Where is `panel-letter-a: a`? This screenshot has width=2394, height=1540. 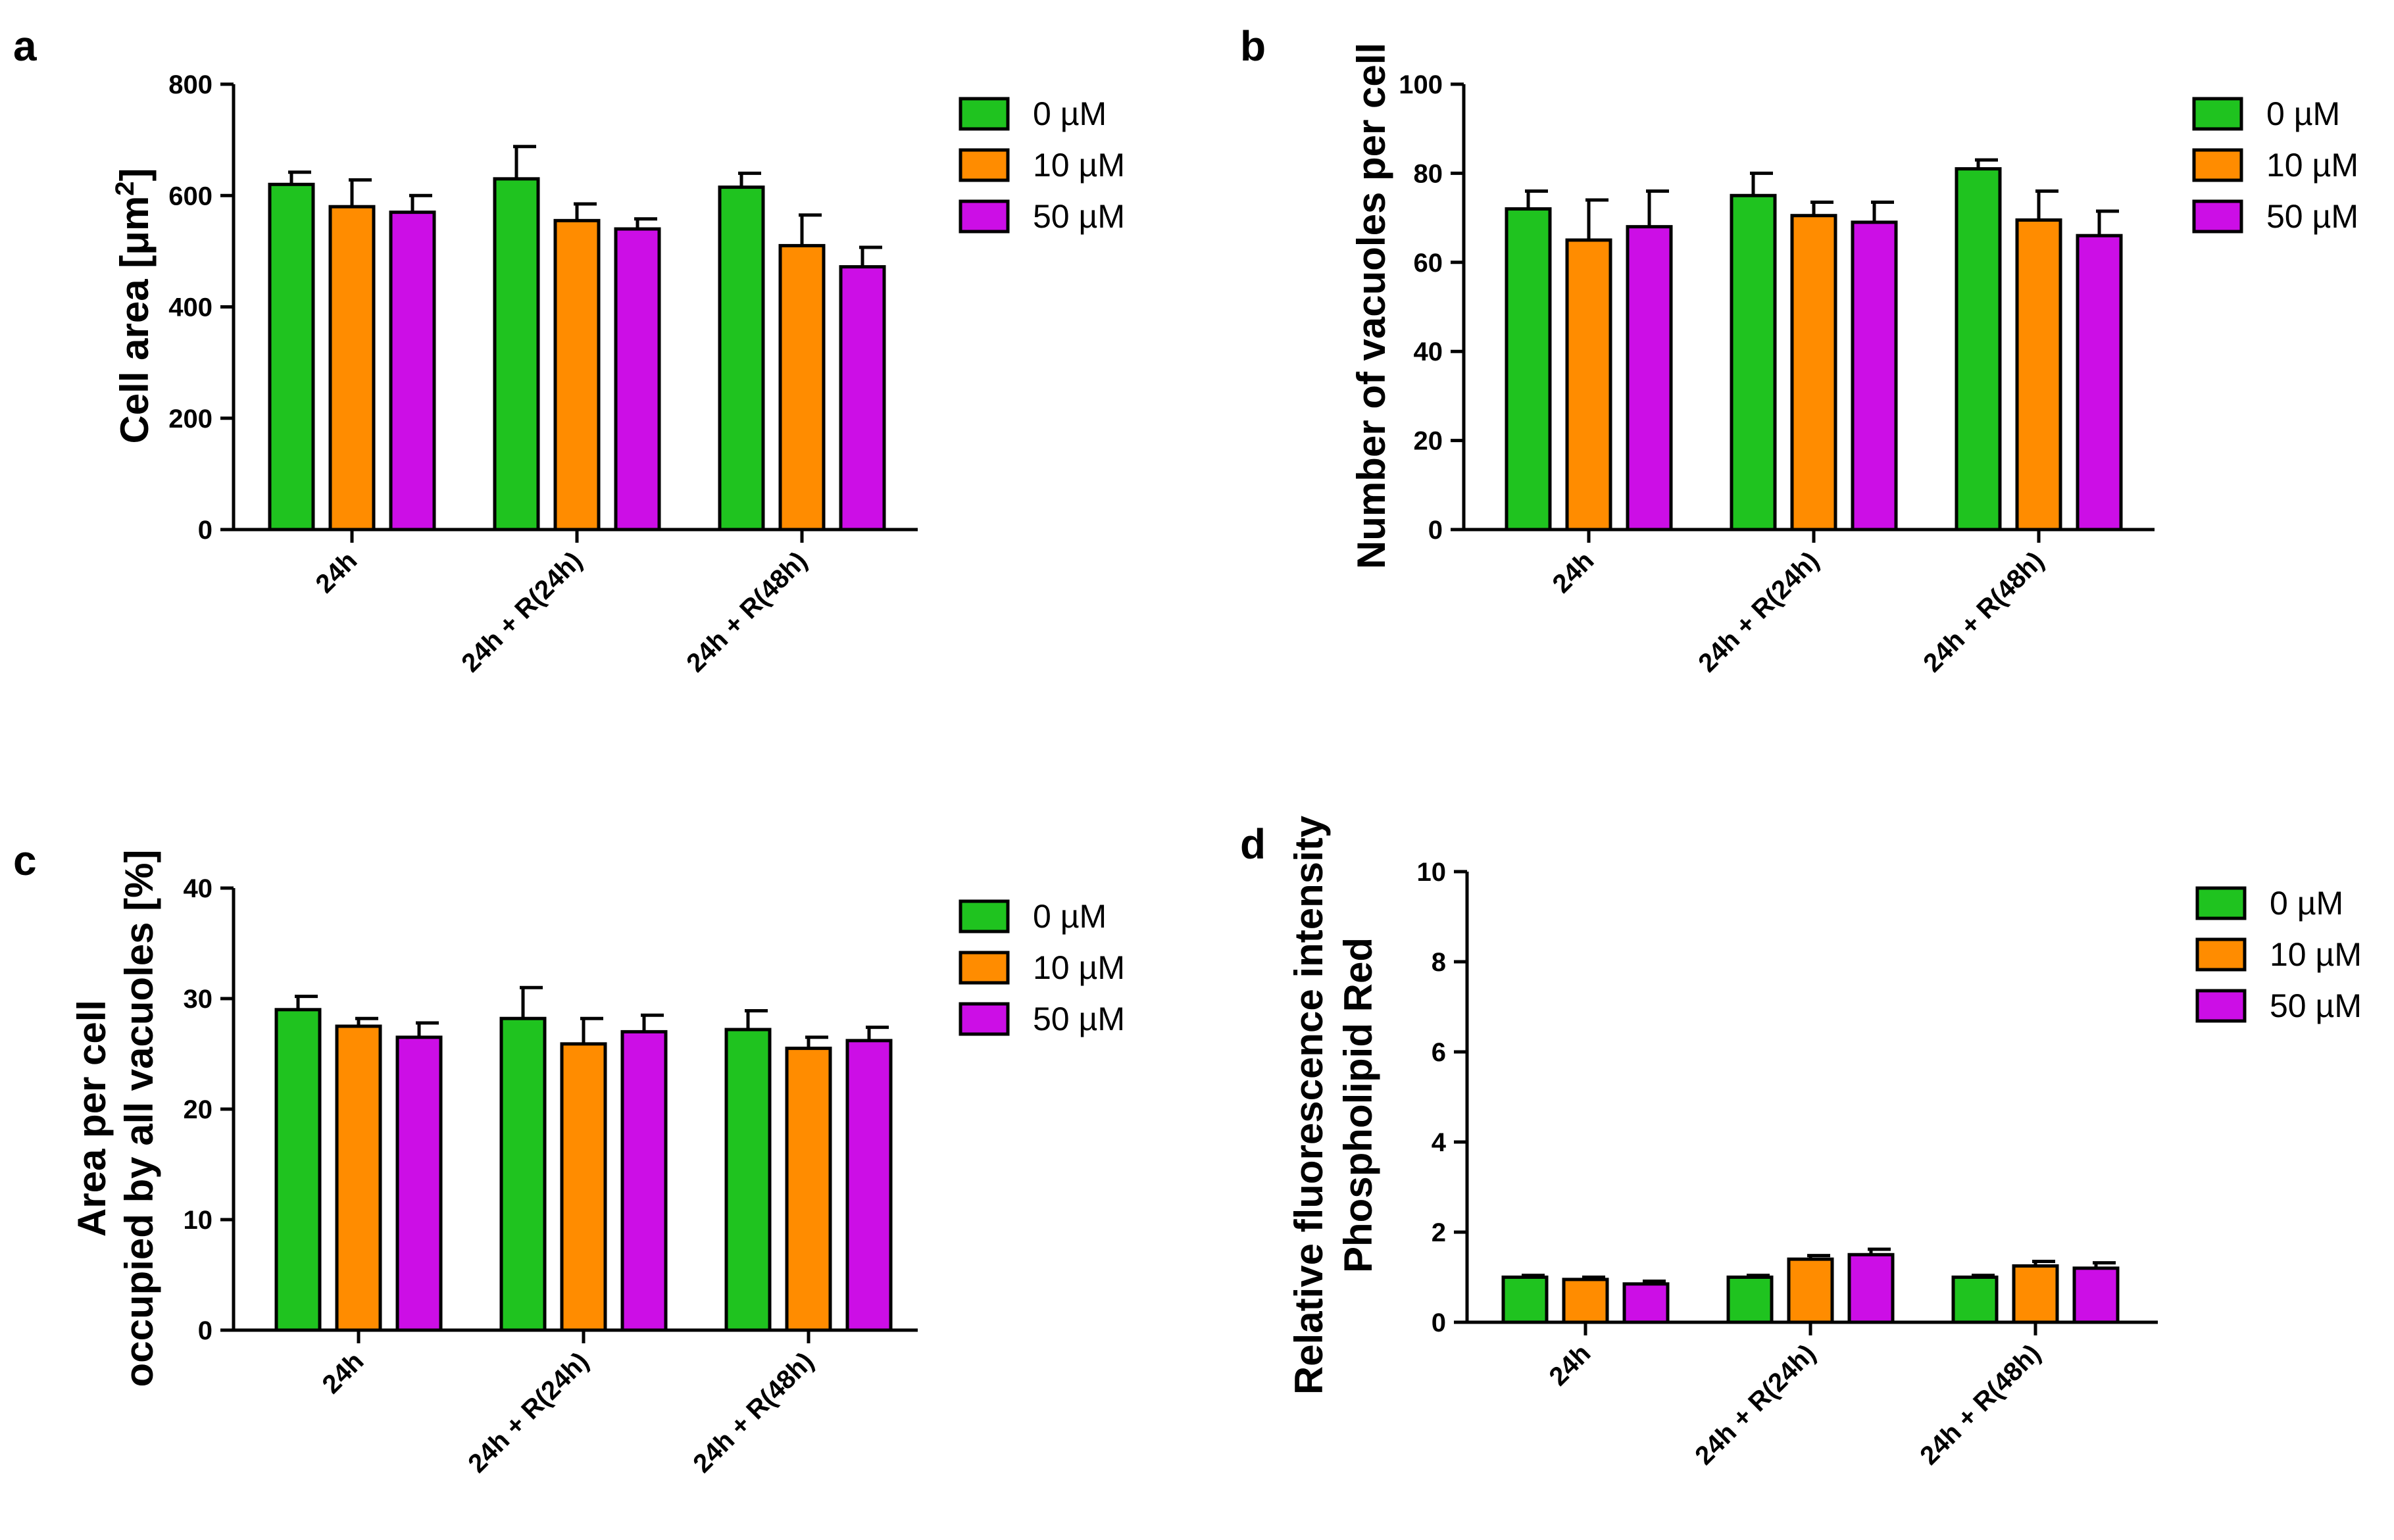 panel-letter-a: a is located at coordinates (25, 46).